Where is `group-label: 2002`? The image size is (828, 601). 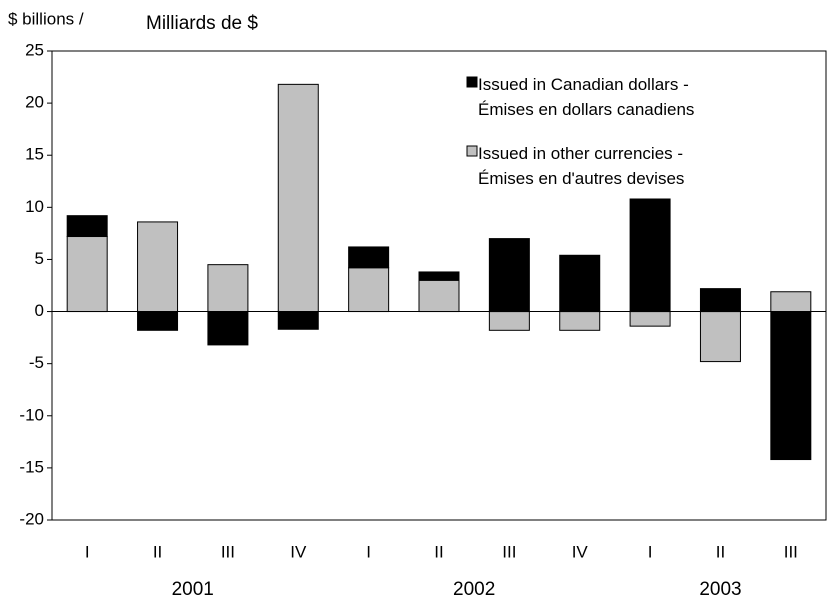 group-label: 2002 is located at coordinates (474, 589).